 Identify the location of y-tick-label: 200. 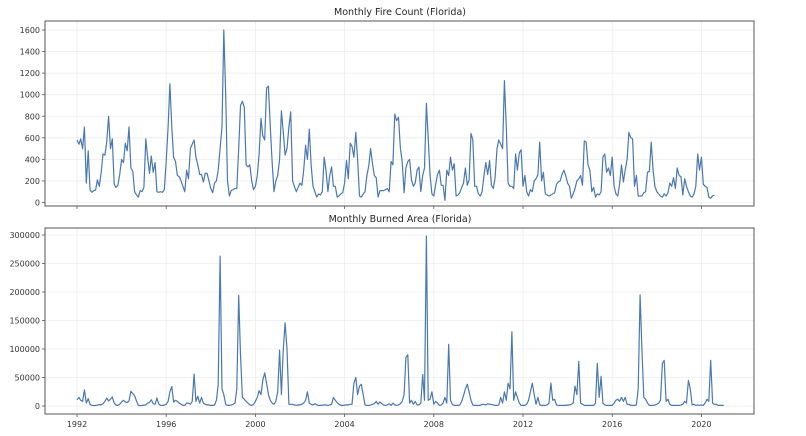
(32, 181).